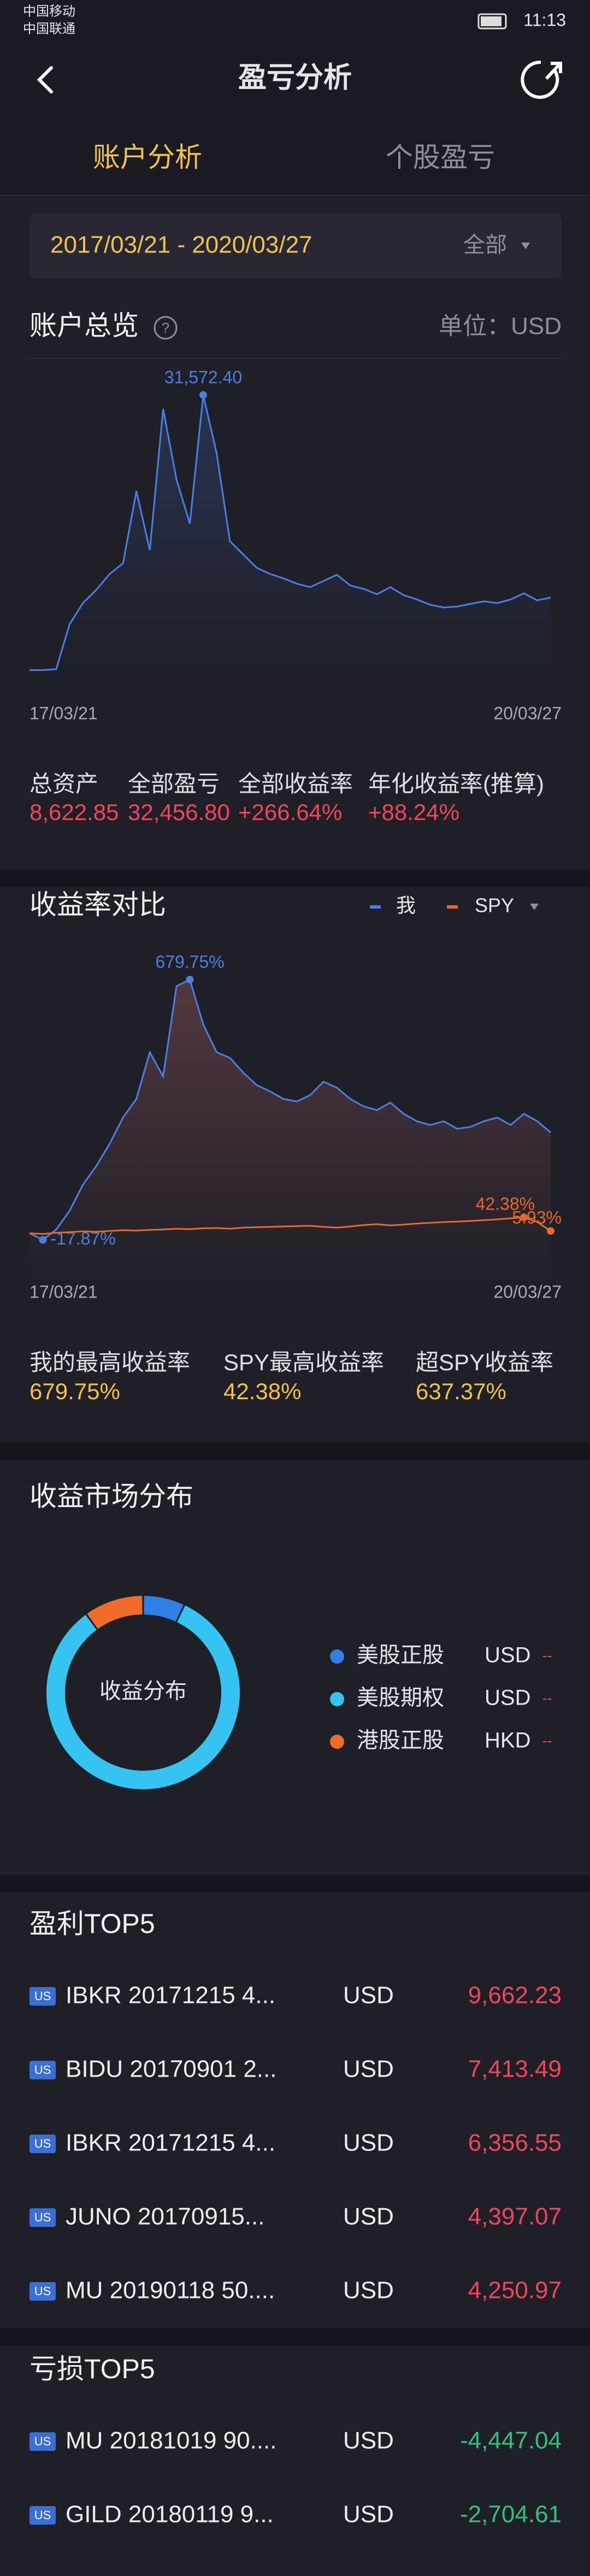  Describe the element at coordinates (295, 784) in the screenshot. I see `stat-label: 全部收益率` at that location.